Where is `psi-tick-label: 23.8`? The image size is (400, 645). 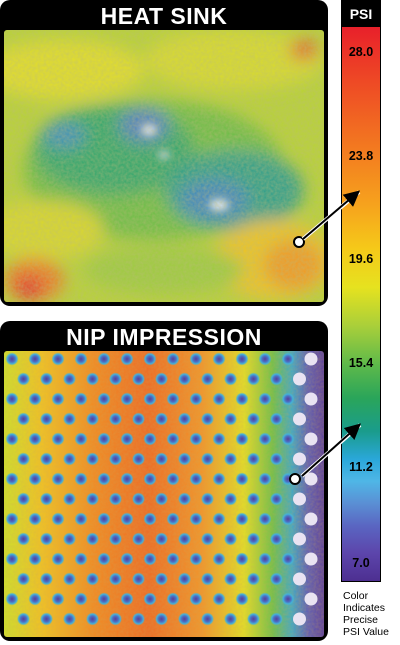
psi-tick-label: 23.8 is located at coordinates (361, 155).